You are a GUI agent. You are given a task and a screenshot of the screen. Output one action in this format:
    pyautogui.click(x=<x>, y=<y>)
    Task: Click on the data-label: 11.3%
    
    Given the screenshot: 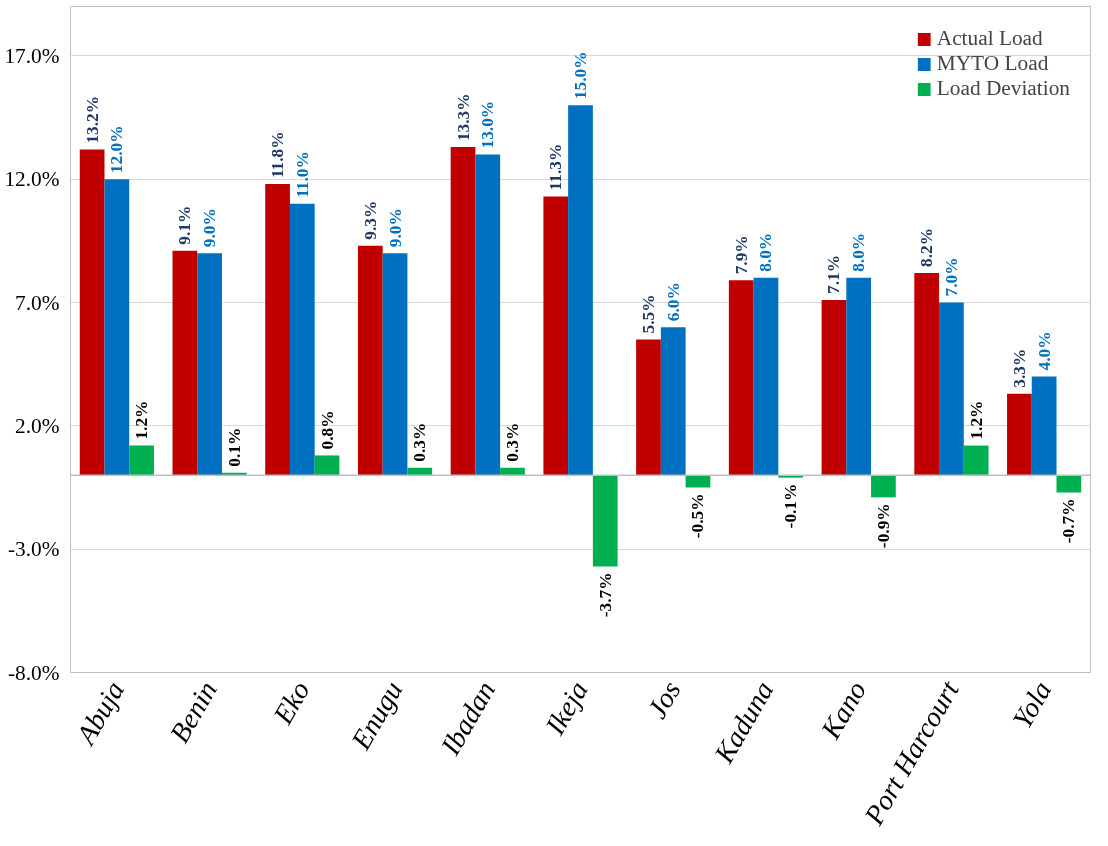 What is the action you would take?
    pyautogui.click(x=556, y=167)
    